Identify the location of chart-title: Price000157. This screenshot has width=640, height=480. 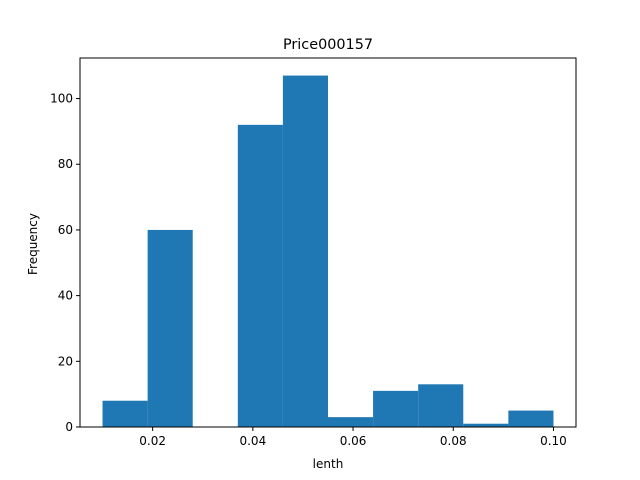
(328, 45).